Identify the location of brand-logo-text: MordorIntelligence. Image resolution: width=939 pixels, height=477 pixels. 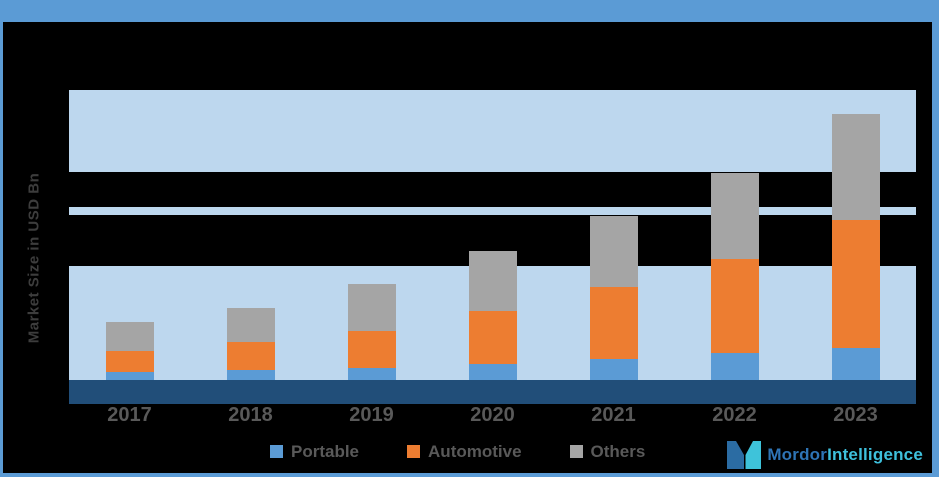
(845, 455).